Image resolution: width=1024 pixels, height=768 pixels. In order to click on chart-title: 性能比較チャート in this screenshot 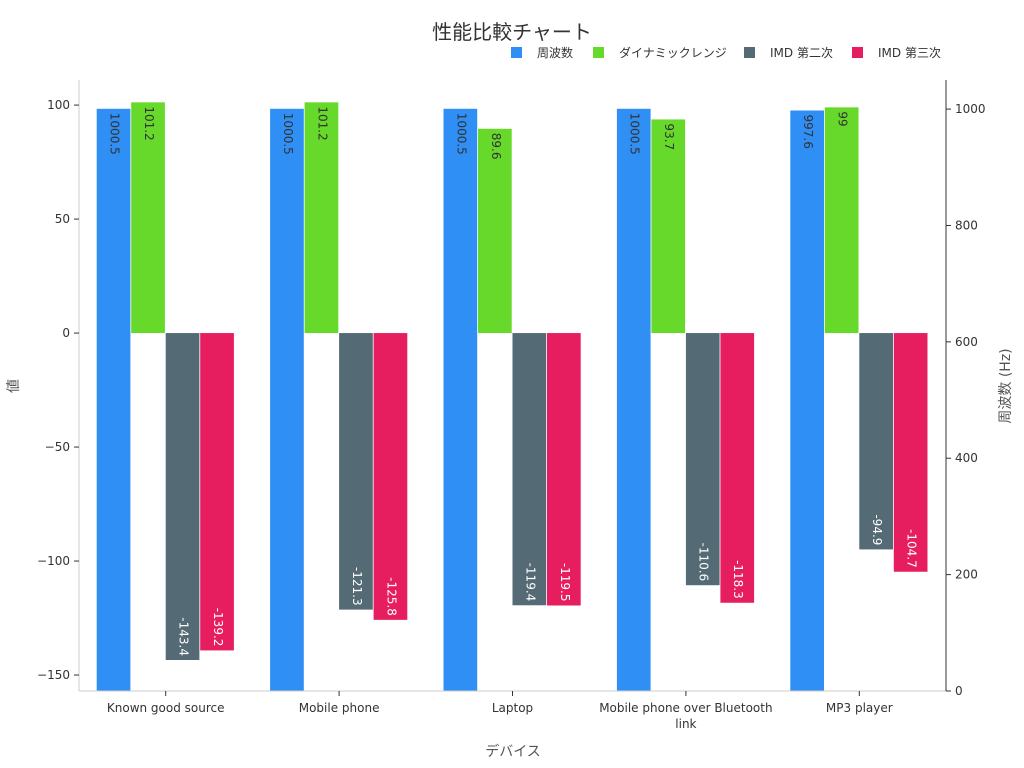, I will do `click(512, 32)`.